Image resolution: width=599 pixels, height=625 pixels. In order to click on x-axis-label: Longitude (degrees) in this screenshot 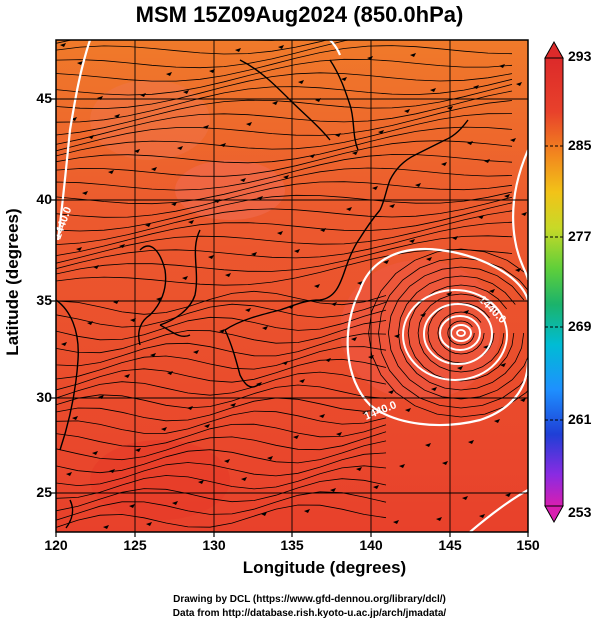, I will do `click(324, 567)`.